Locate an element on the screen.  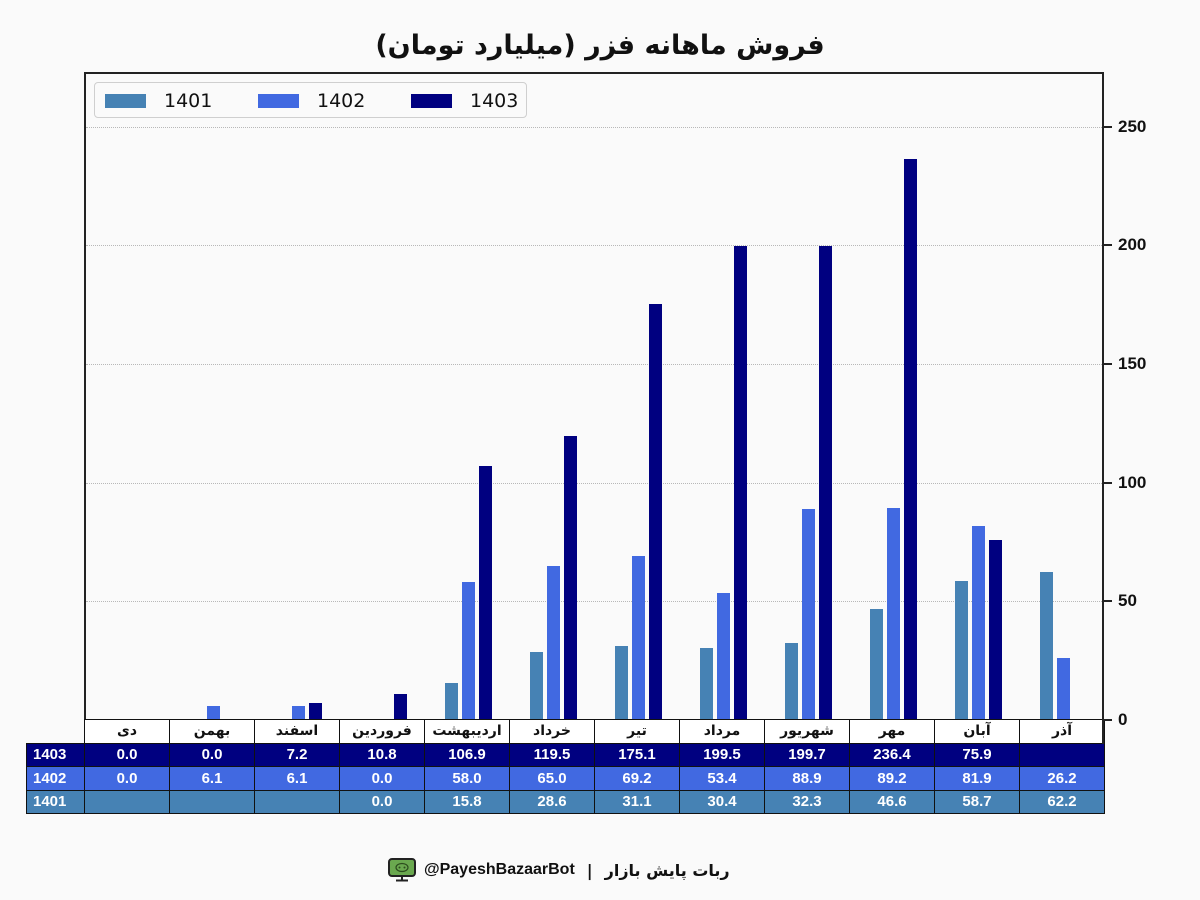
table-header-month: آذر is located at coordinates (1062, 731).